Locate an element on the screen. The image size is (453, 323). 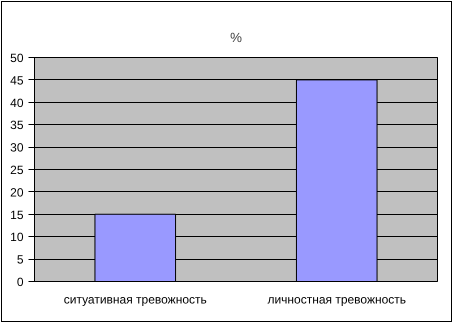
x-tick-label: личностная тревожность is located at coordinates (336, 299).